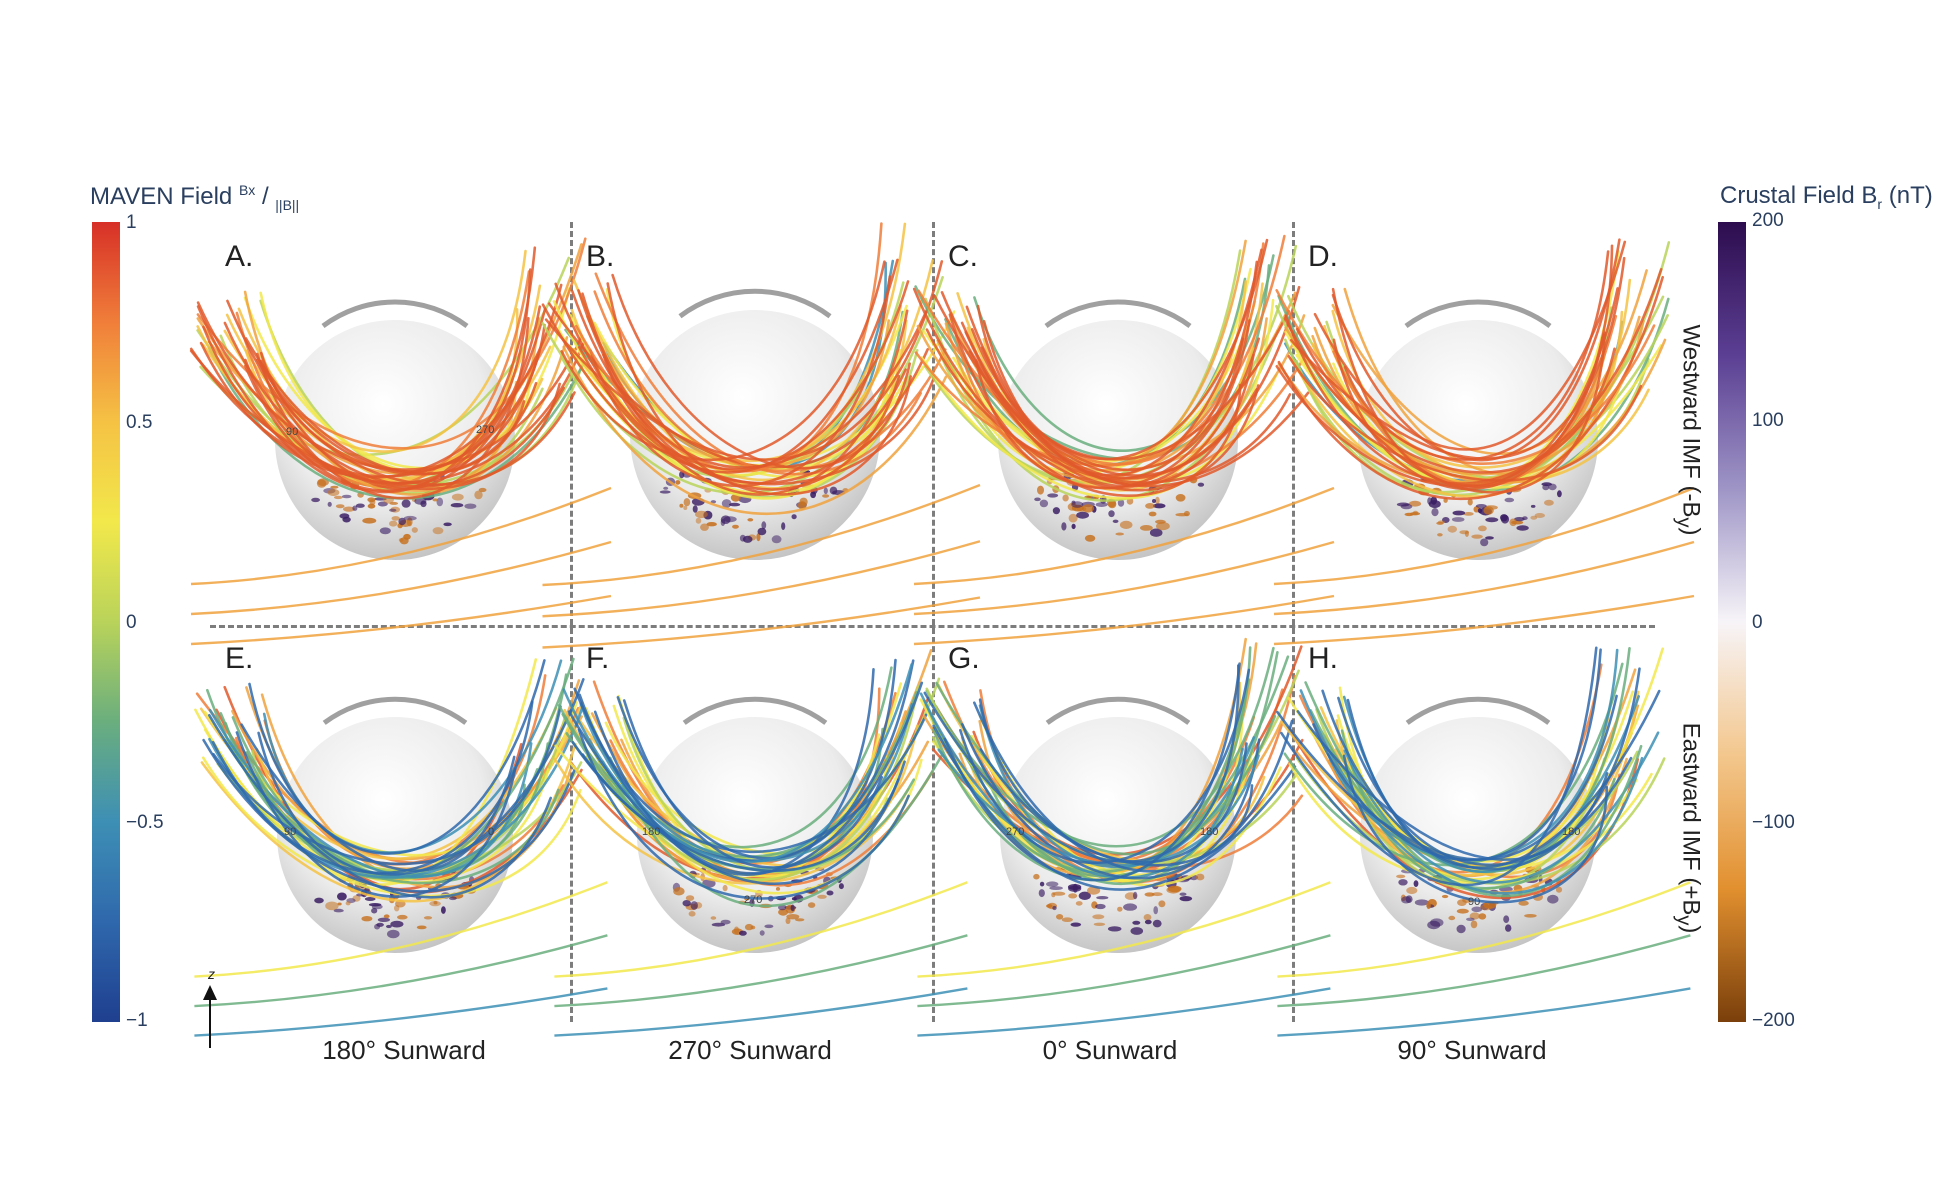  Describe the element at coordinates (1688, 828) in the screenshot. I see `row-label-eastward: Eastward IMF (+By)` at that location.